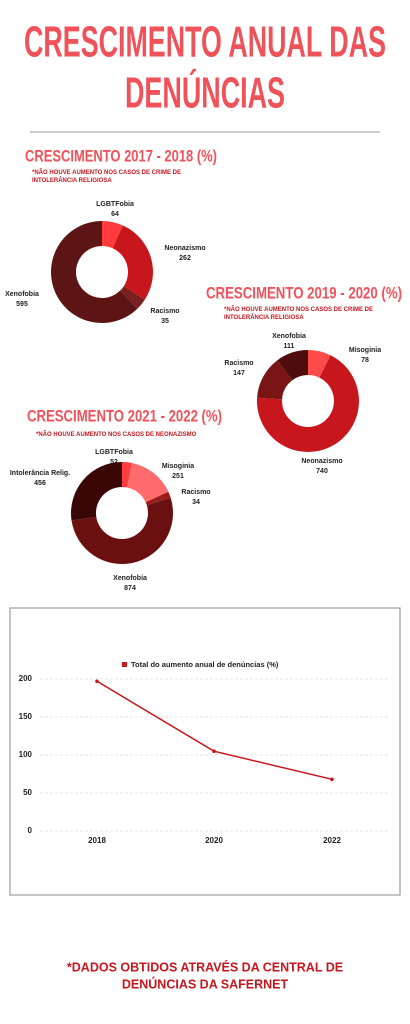 This screenshot has width=410, height=1024. What do you see at coordinates (365, 360) in the screenshot?
I see `slice-value: 78` at bounding box center [365, 360].